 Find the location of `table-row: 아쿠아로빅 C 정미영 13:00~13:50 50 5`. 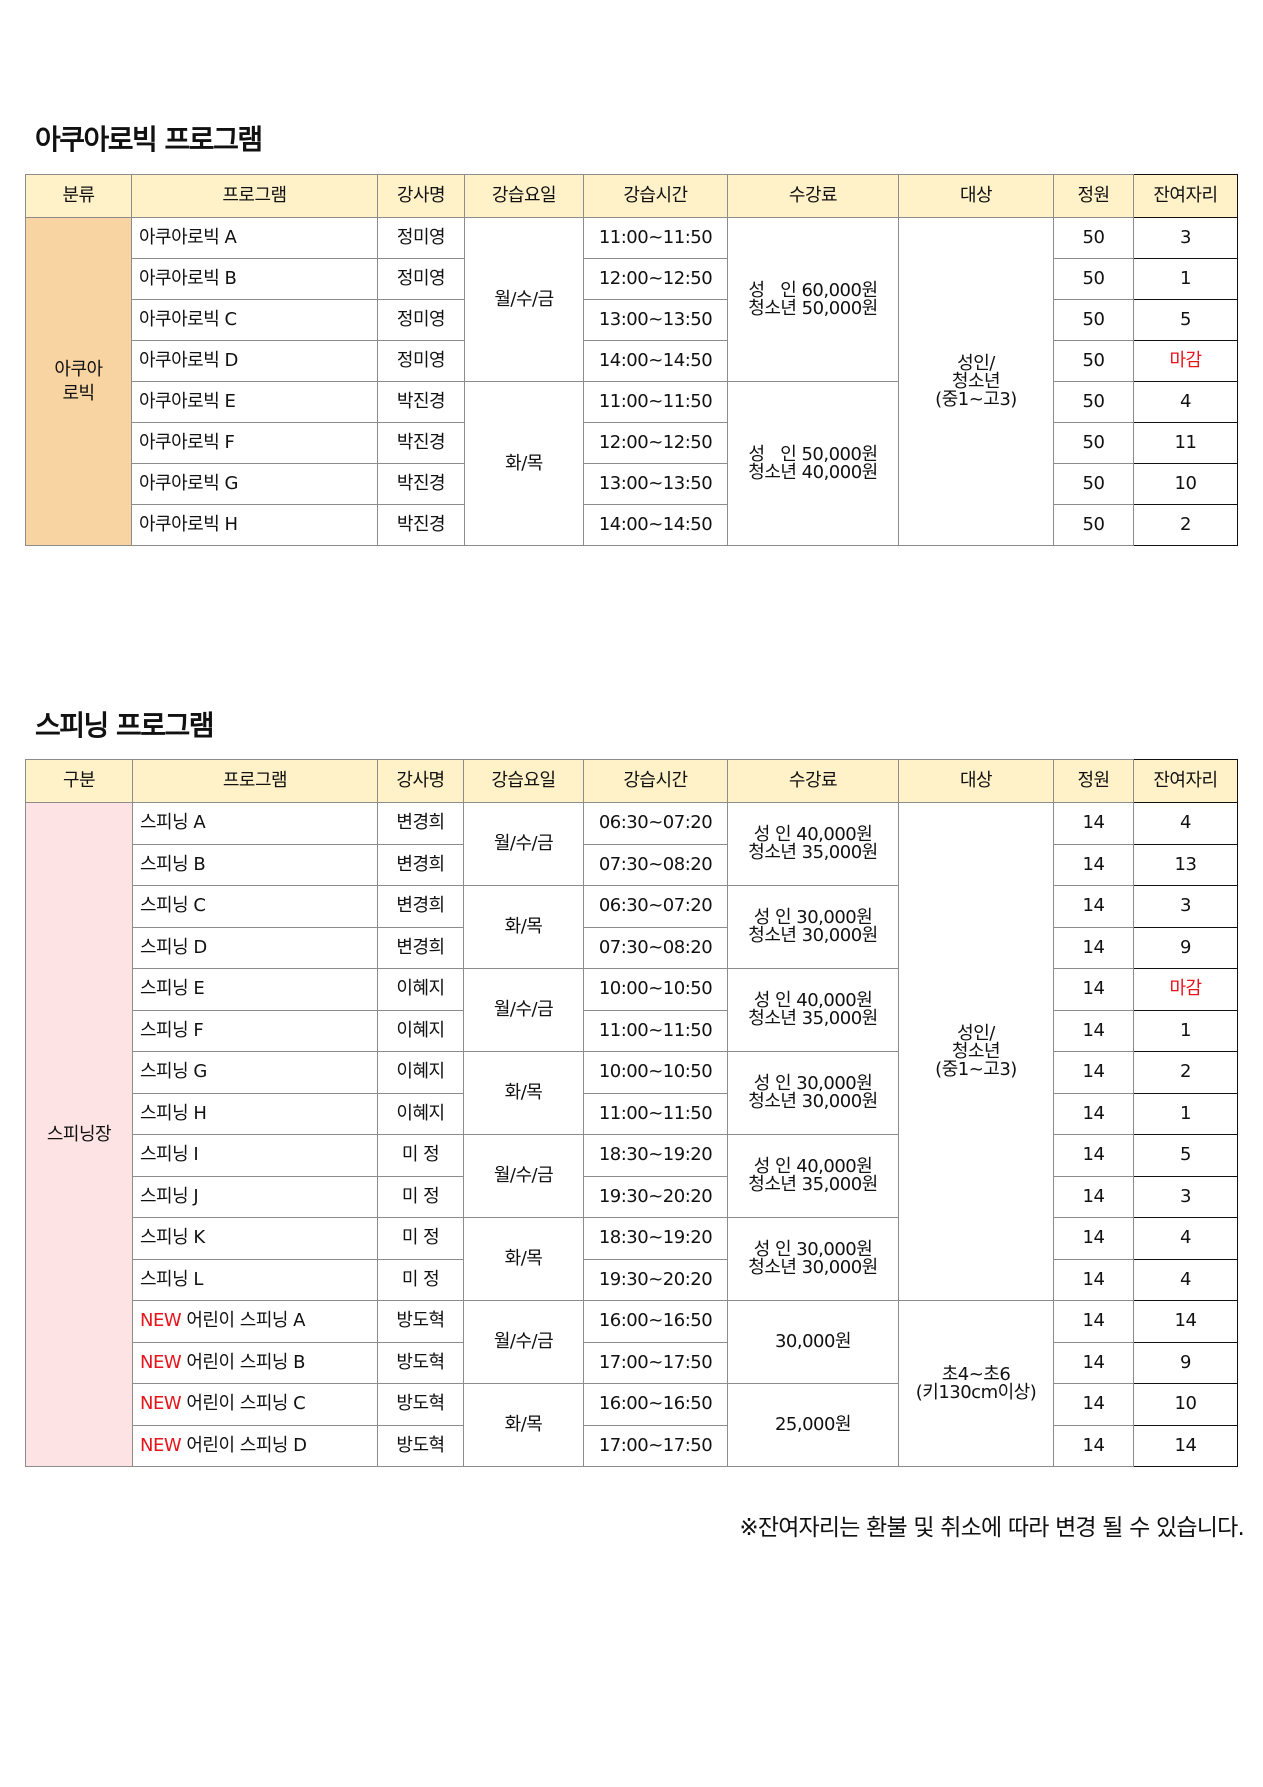

table-row: 아쿠아로빅 C 정미영 13:00~13:50 50 5 is located at coordinates (632, 320).